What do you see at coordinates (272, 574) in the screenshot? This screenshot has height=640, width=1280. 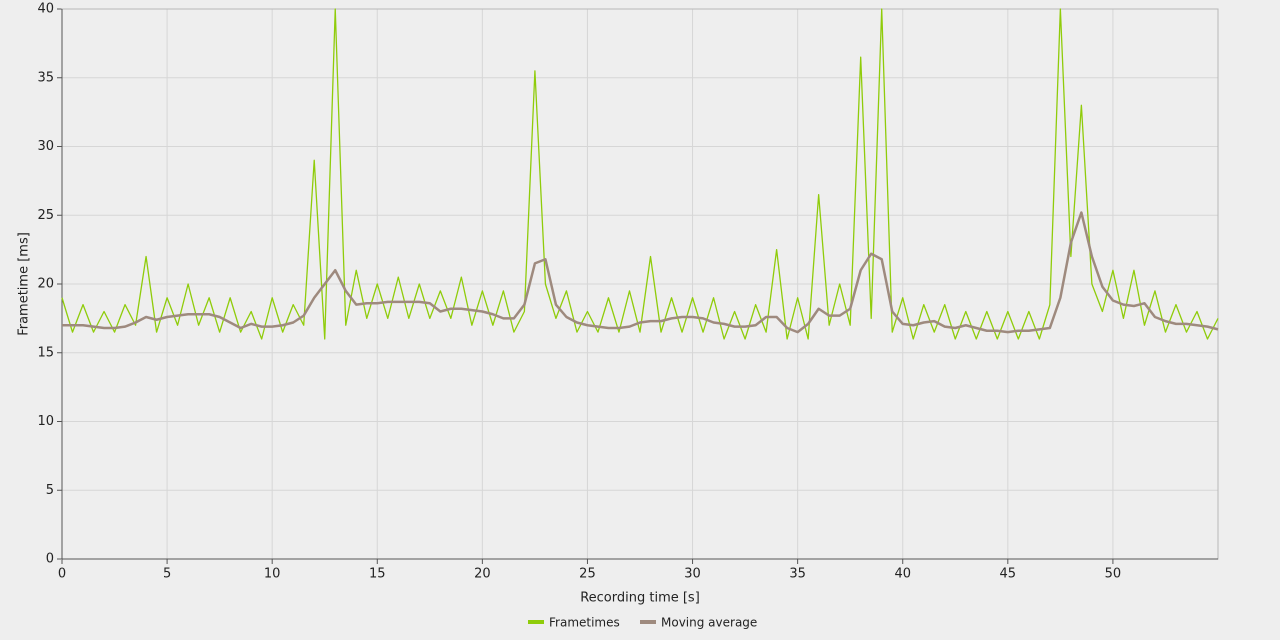 I see `x-tick-label: 10` at bounding box center [272, 574].